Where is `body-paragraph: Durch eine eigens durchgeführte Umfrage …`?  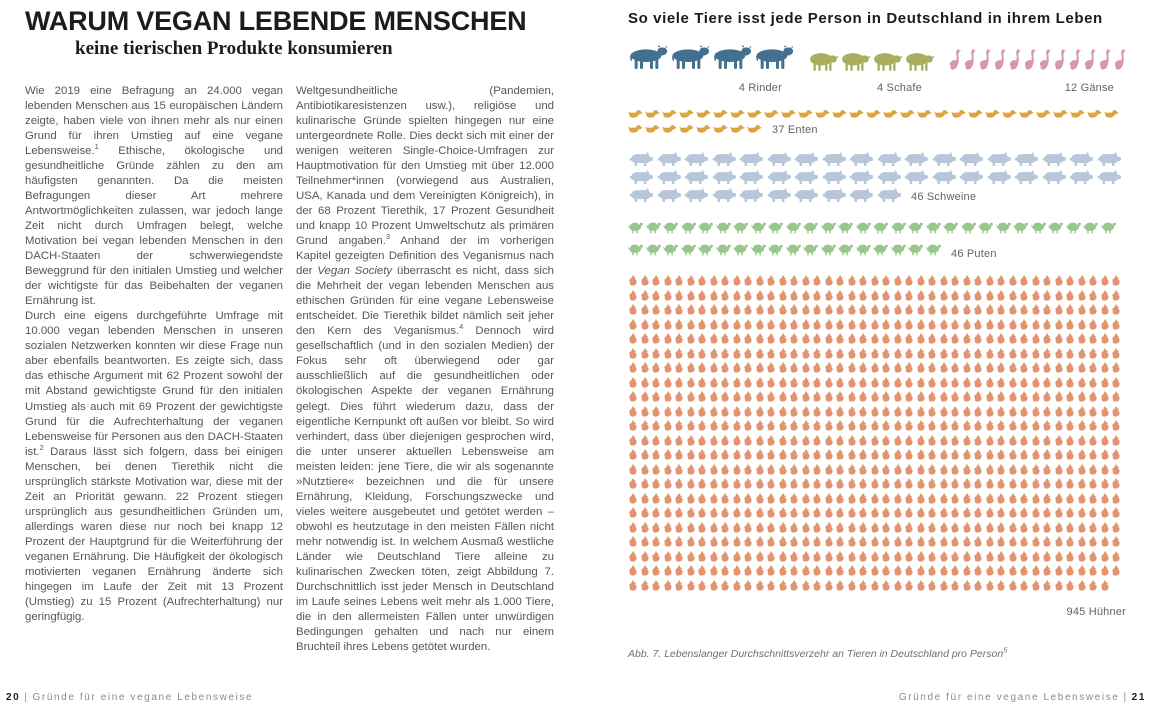 body-paragraph: Durch eine eigens durchgeführte Umfrage … is located at coordinates (154, 467).